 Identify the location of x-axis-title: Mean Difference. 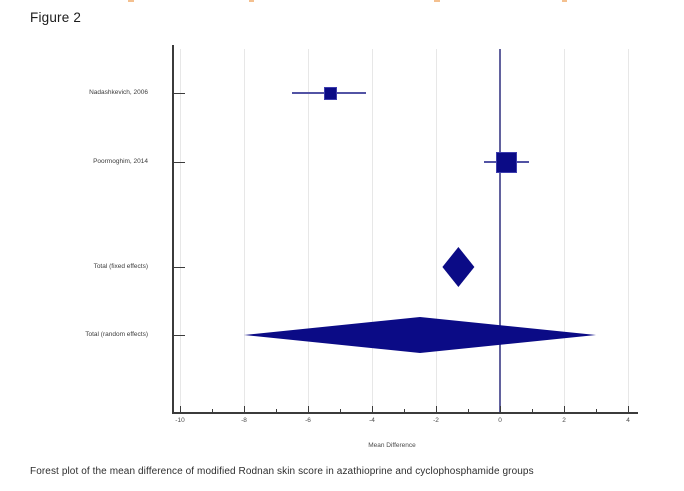
(392, 445).